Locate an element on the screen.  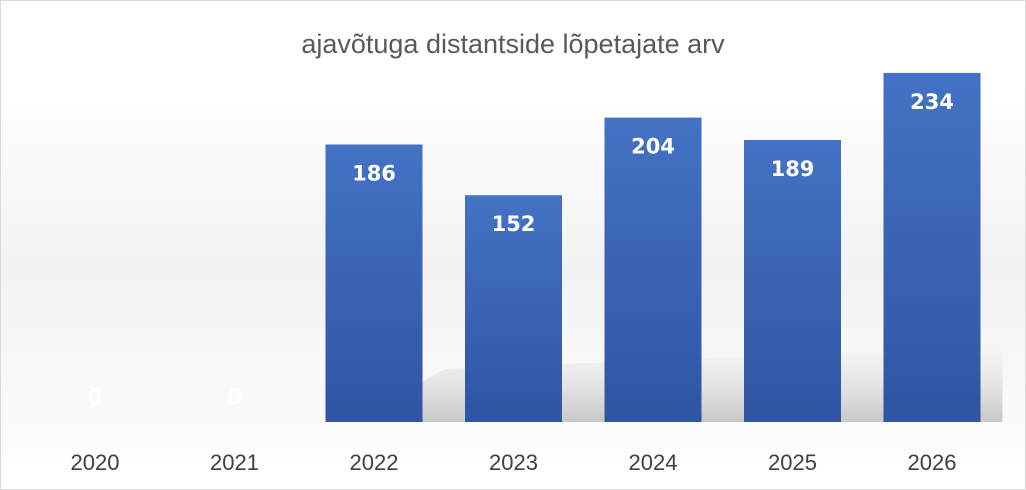
data-label-2022: 186 is located at coordinates (374, 174).